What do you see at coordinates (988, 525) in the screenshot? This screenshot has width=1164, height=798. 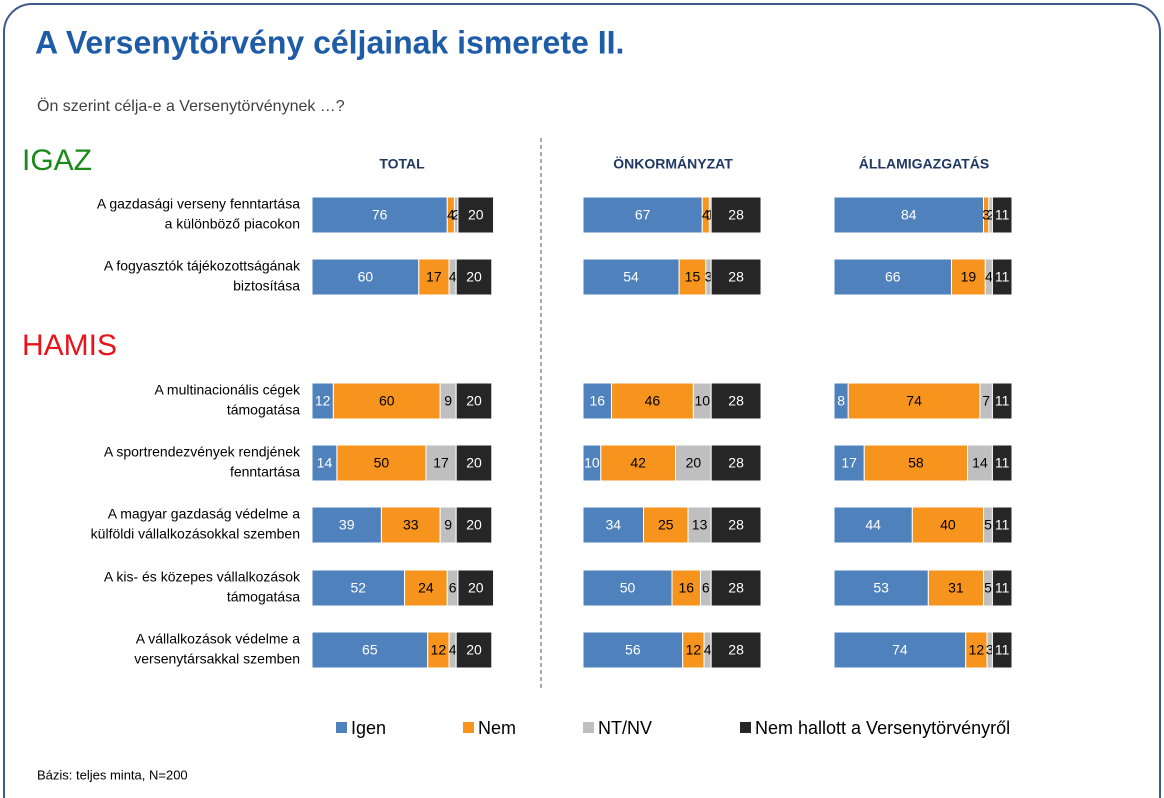 I see `data-label: 5` at bounding box center [988, 525].